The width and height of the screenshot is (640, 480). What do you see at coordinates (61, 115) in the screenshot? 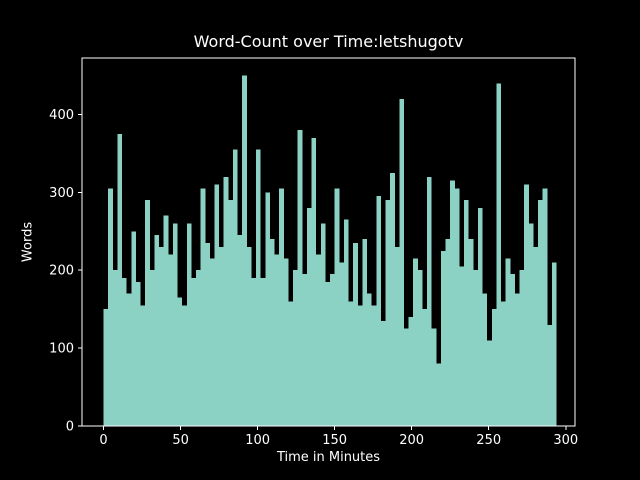
I see `y-tick-label: 400` at bounding box center [61, 115].